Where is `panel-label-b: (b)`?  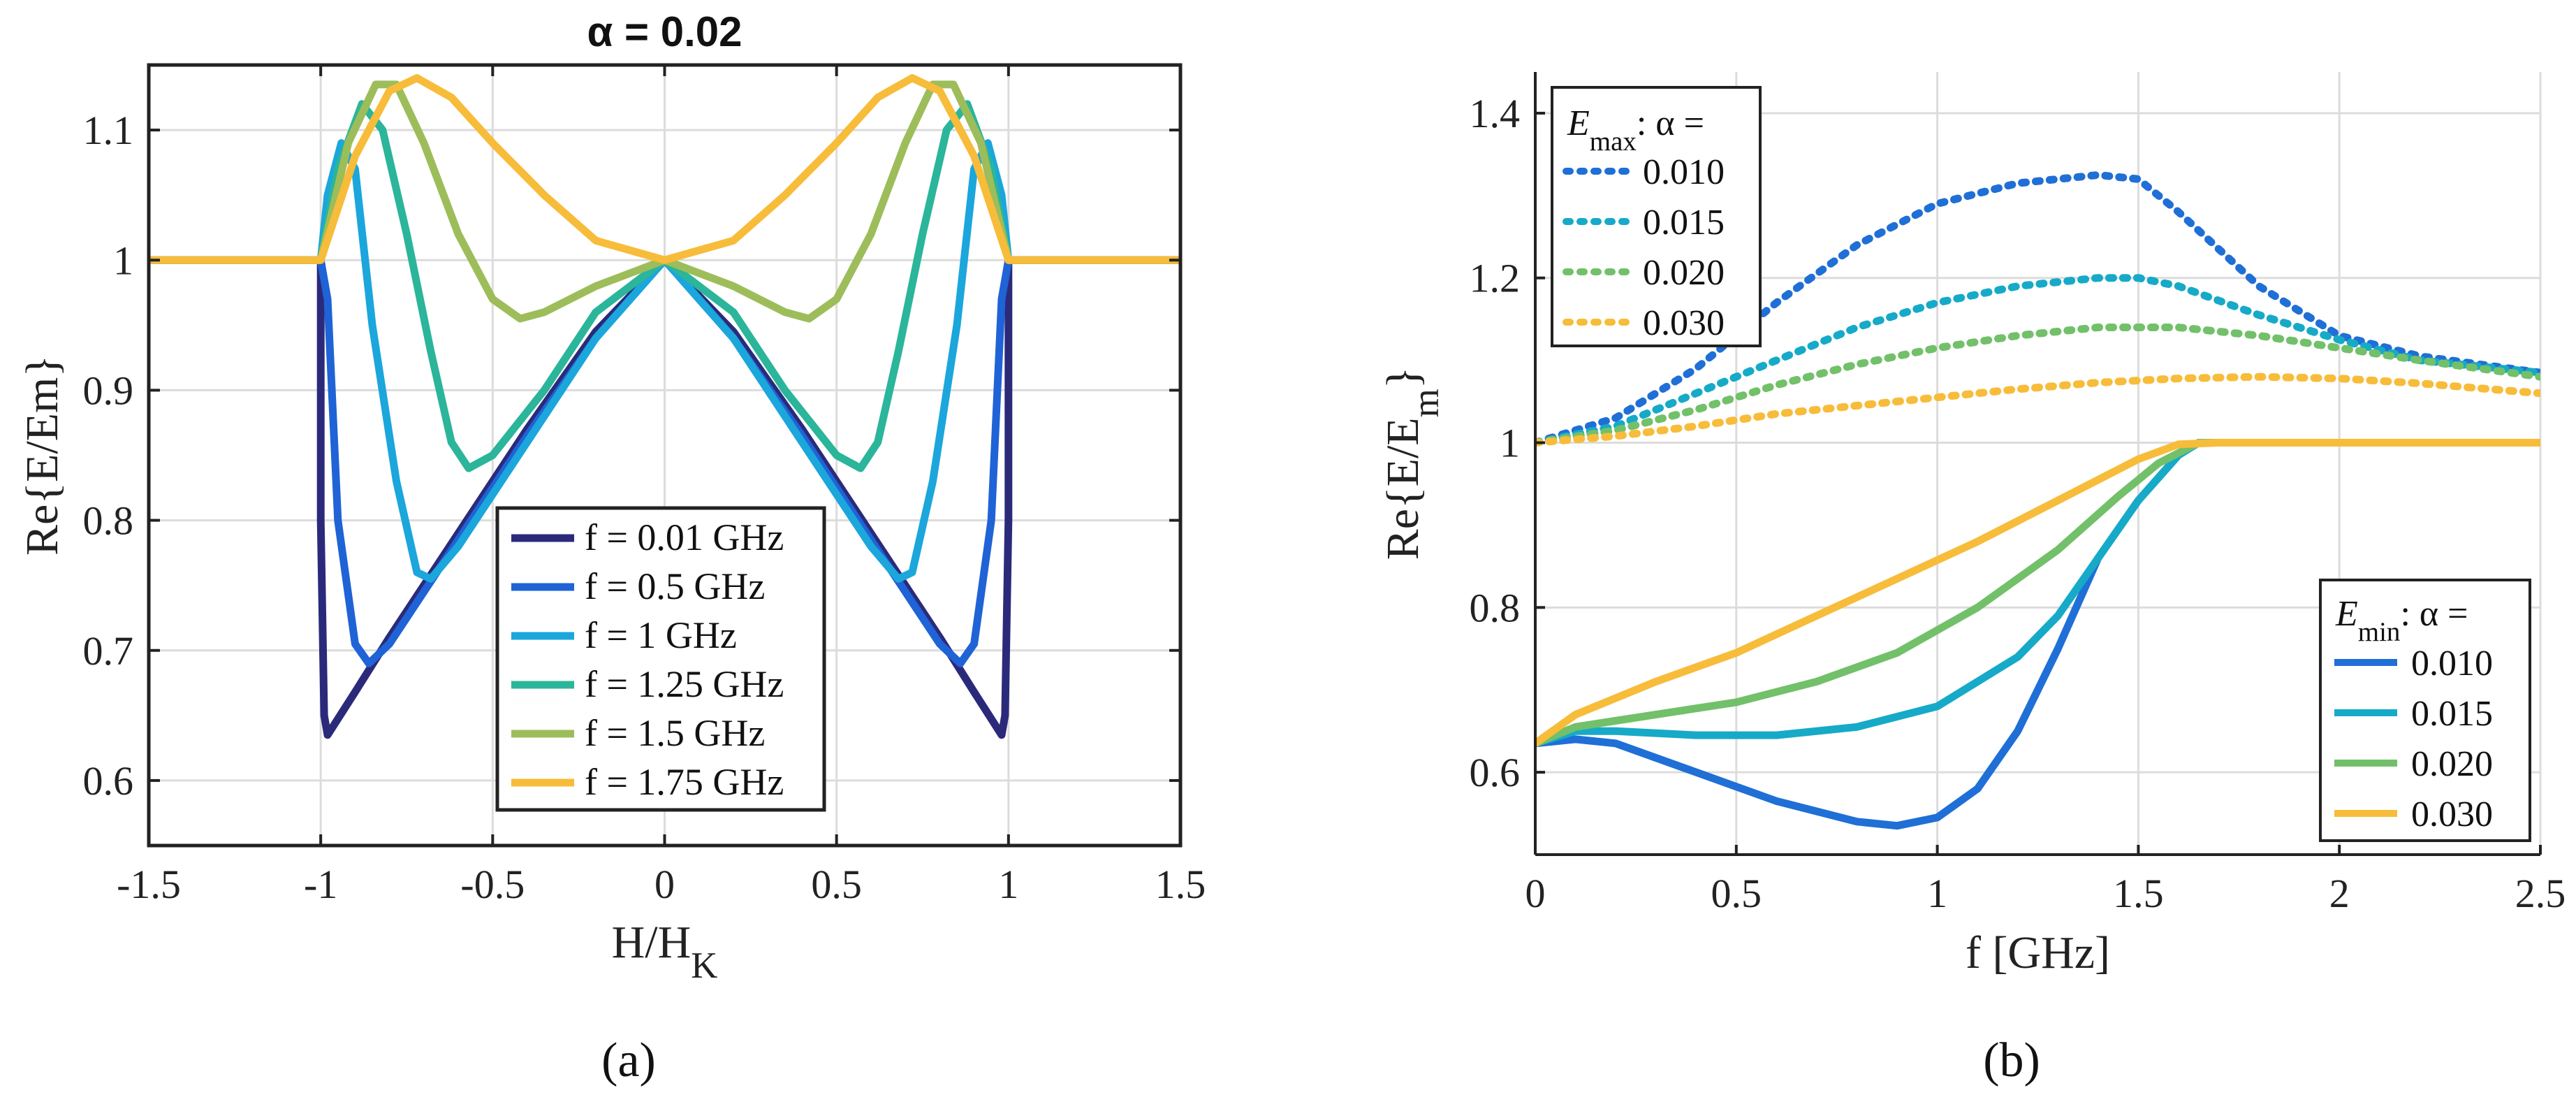 panel-label-b: (b) is located at coordinates (2011, 1061).